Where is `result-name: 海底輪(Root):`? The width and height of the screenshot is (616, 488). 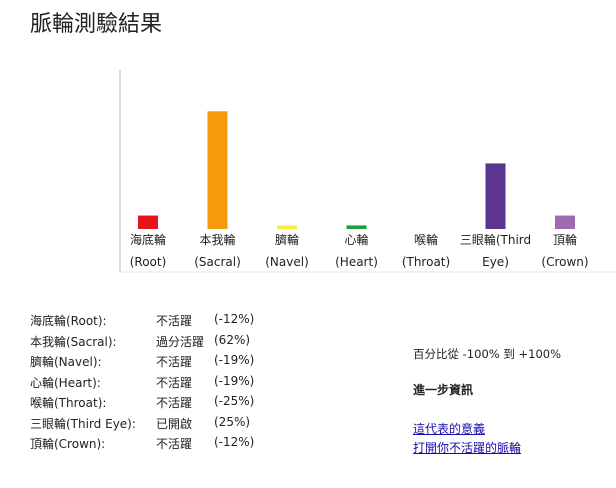 result-name: 海底輪(Root): is located at coordinates (68, 321).